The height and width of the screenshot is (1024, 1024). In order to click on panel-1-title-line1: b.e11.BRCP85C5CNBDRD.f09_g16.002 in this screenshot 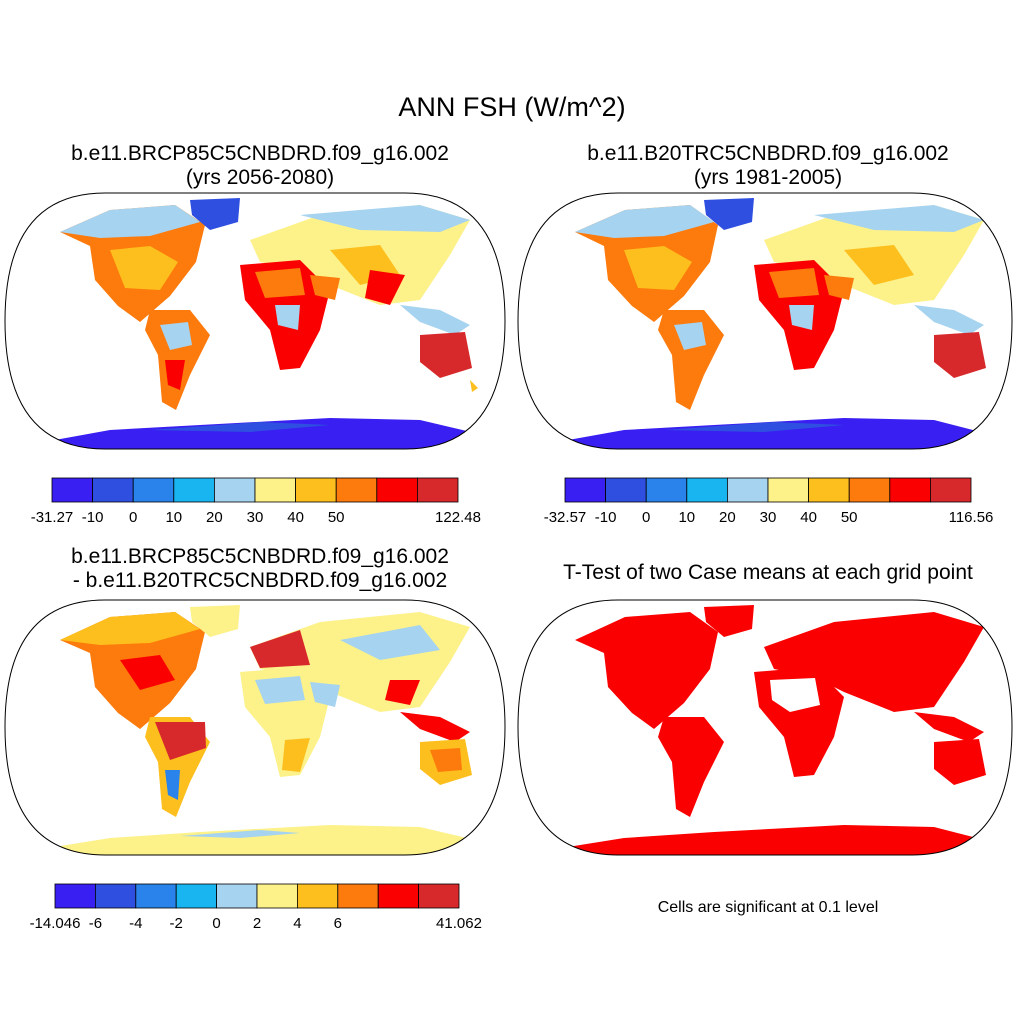, I will do `click(260, 153)`.